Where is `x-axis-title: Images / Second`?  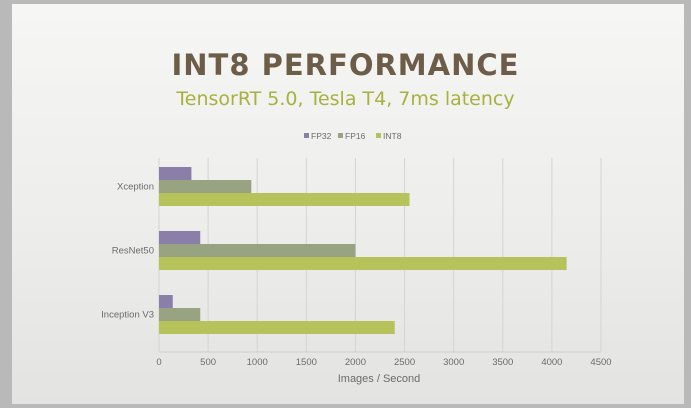 x-axis-title: Images / Second is located at coordinates (379, 379).